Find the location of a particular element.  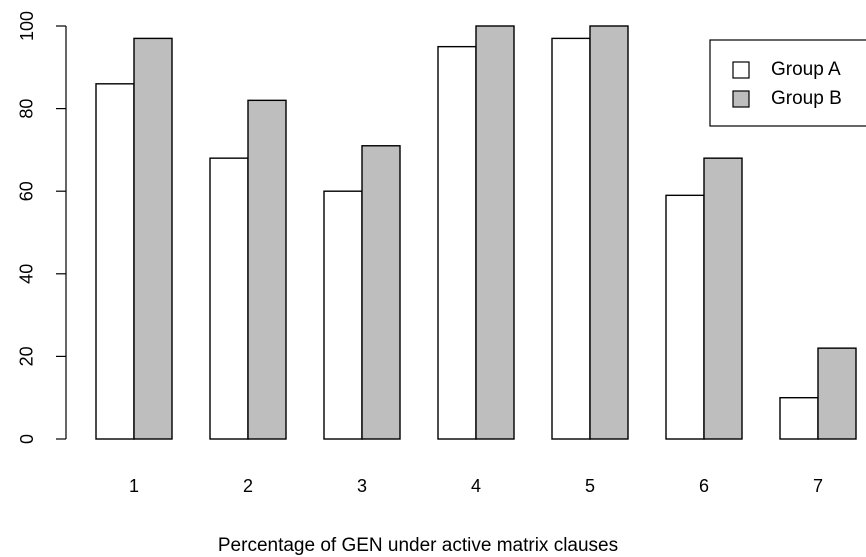

y-tick-label: 20 is located at coordinates (27, 356).